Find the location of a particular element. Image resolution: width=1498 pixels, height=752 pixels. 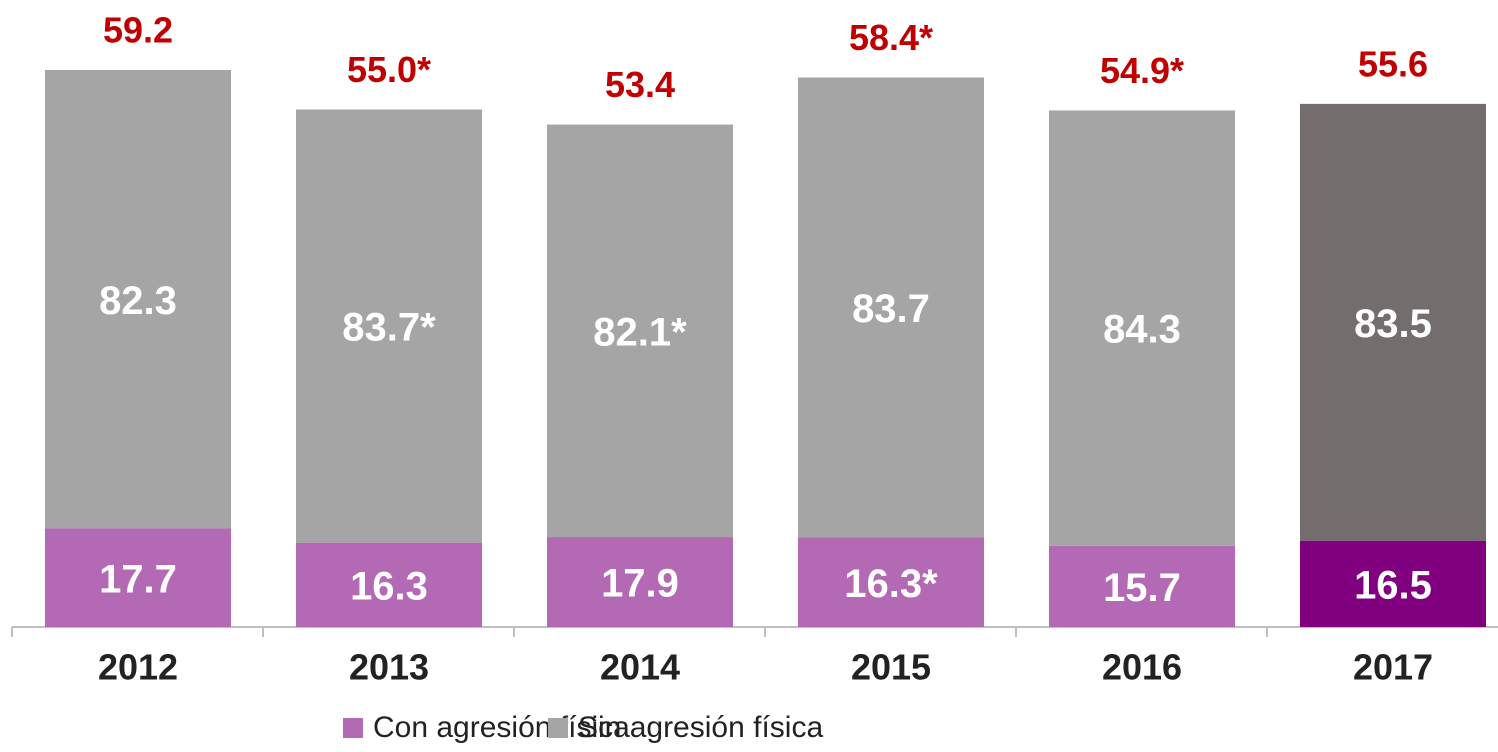

total-label: 55.6 is located at coordinates (1393, 63).